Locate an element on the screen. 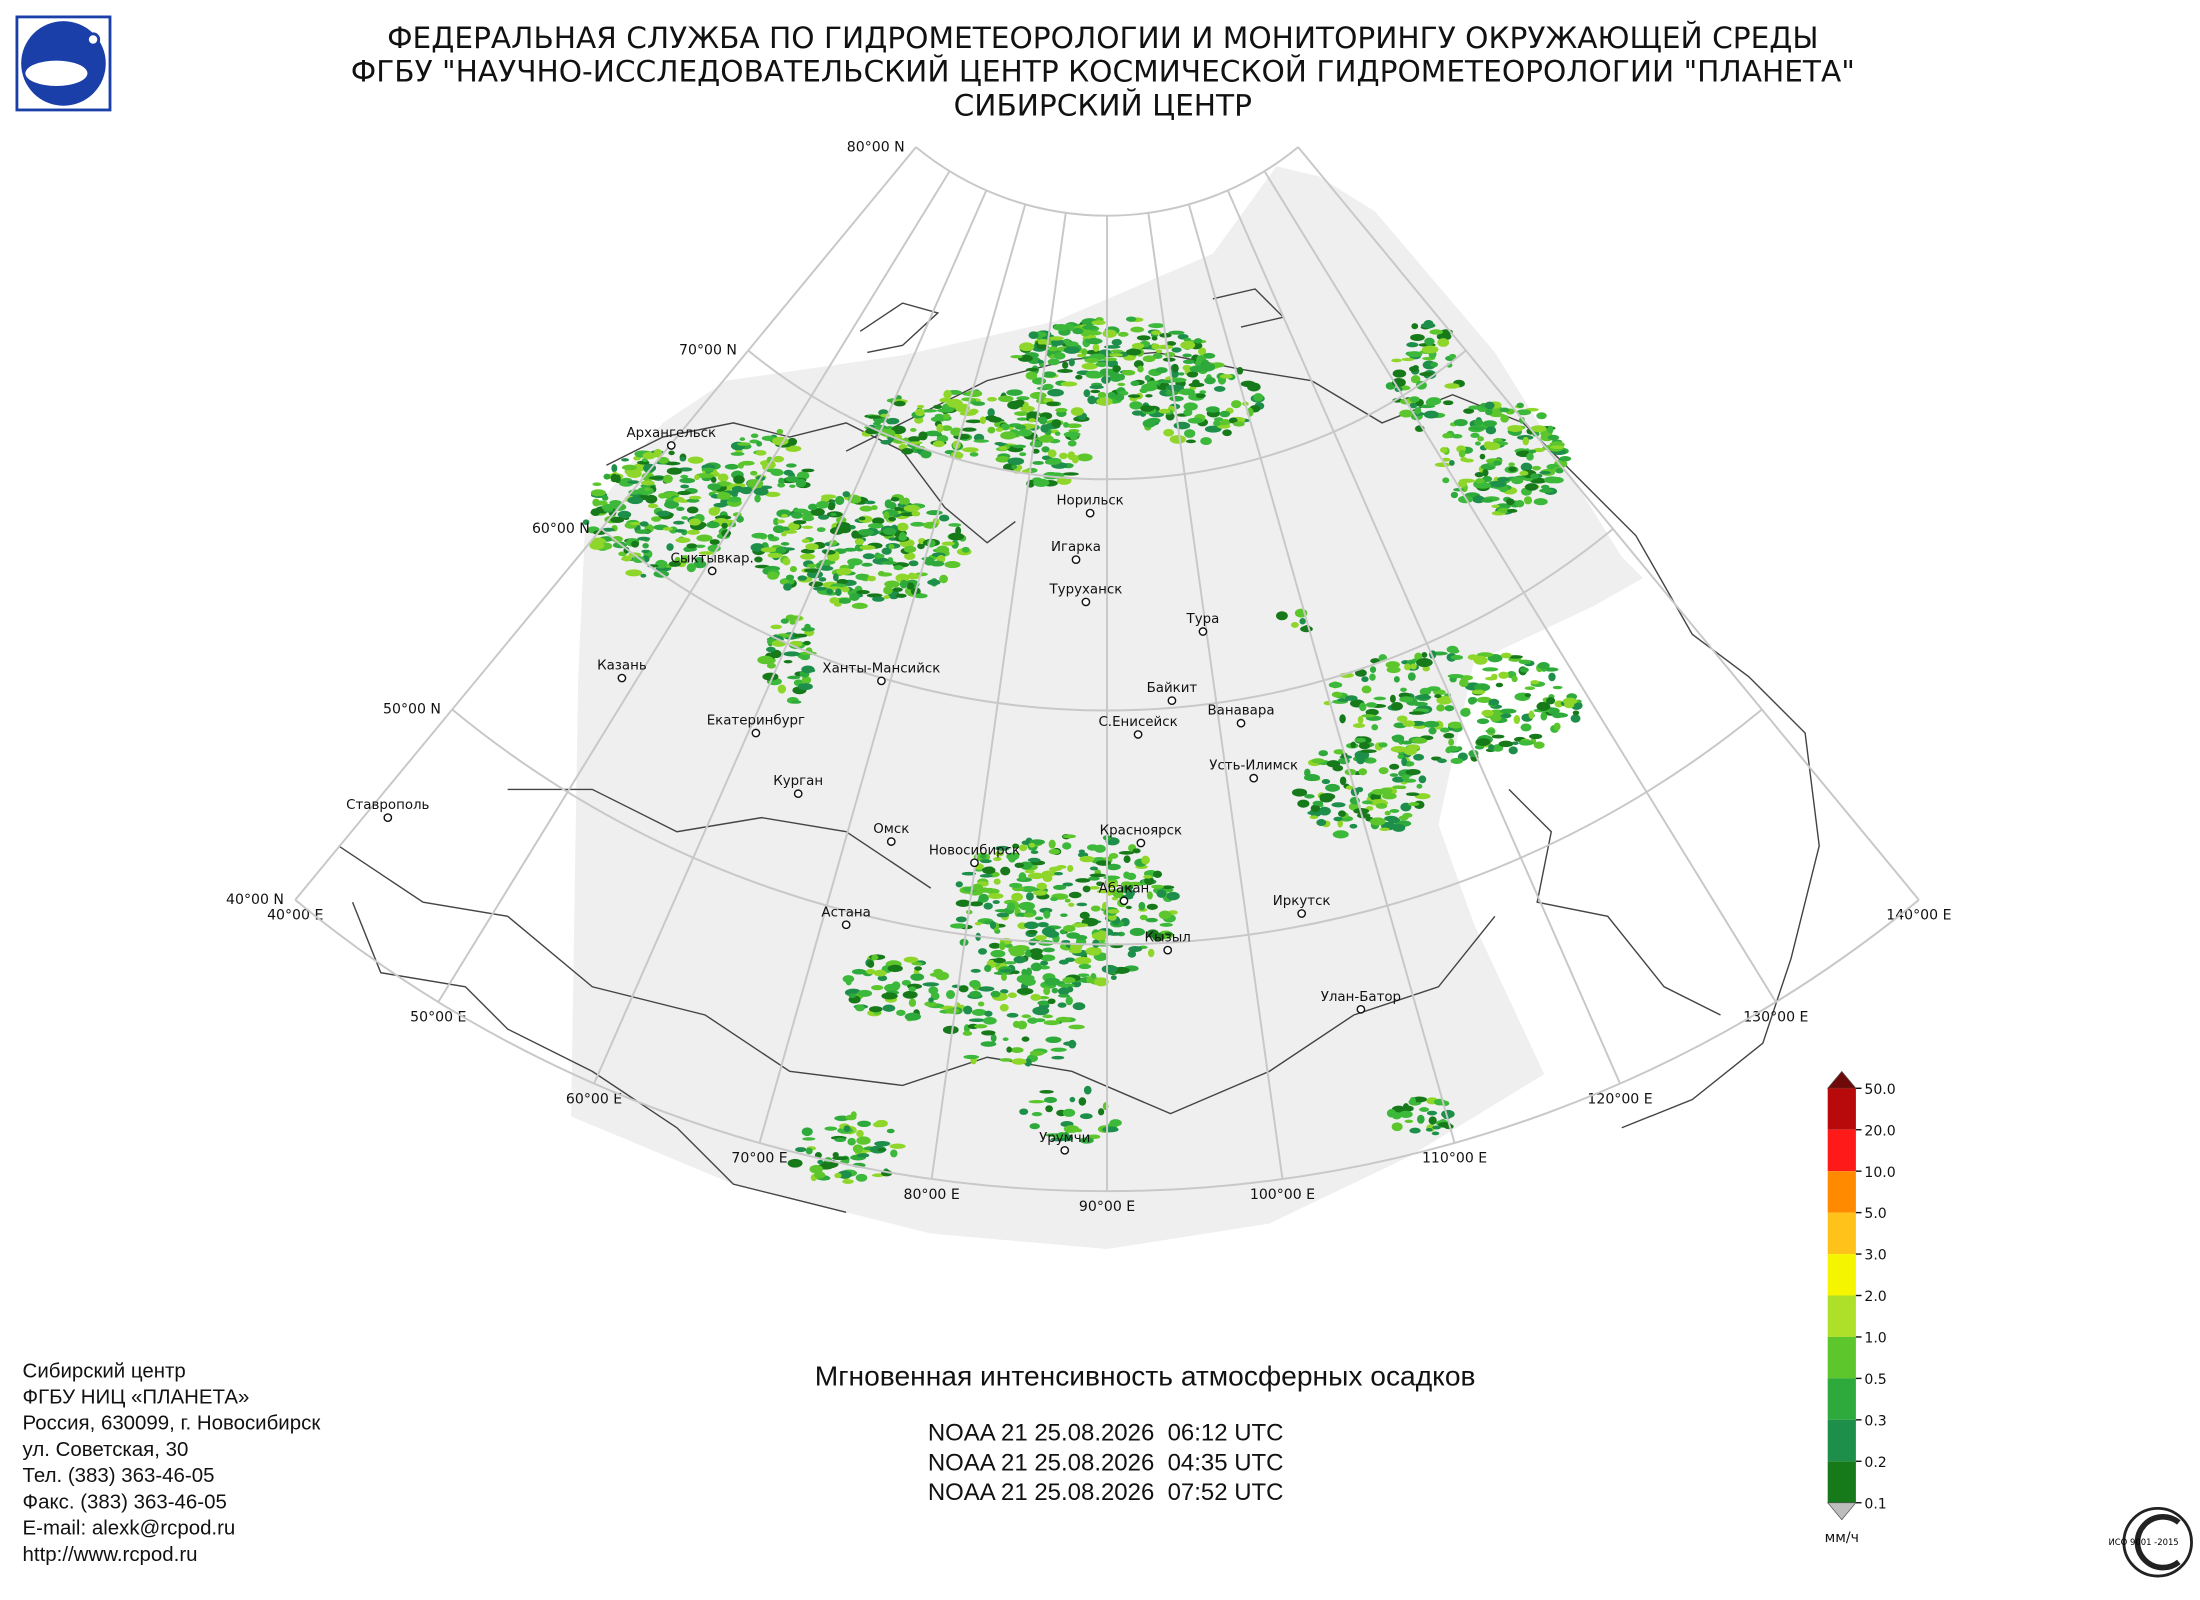 The image size is (2200, 1600). colorbar-segment is located at coordinates (1841, 1316).